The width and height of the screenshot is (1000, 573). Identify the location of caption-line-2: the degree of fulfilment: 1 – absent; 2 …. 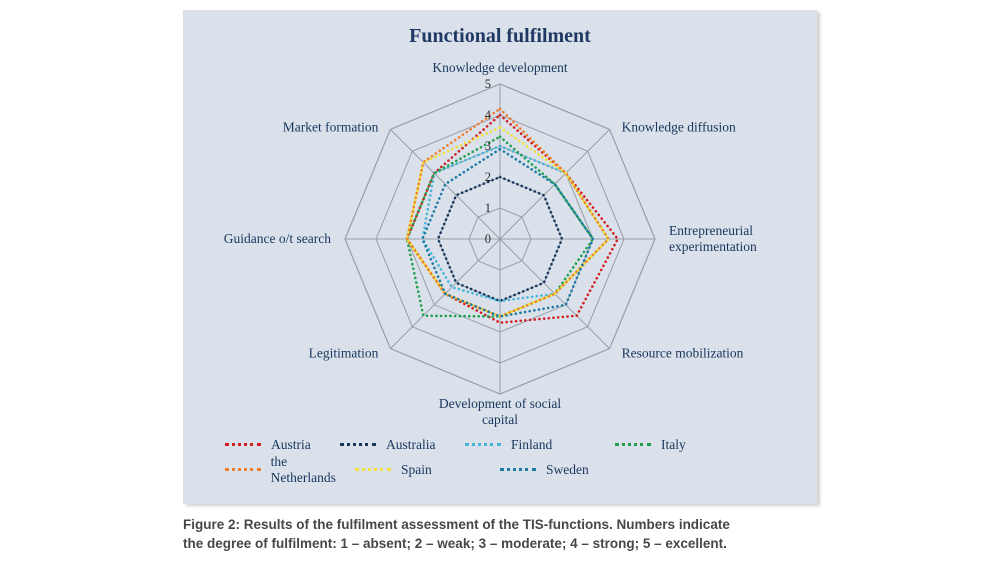
(455, 543).